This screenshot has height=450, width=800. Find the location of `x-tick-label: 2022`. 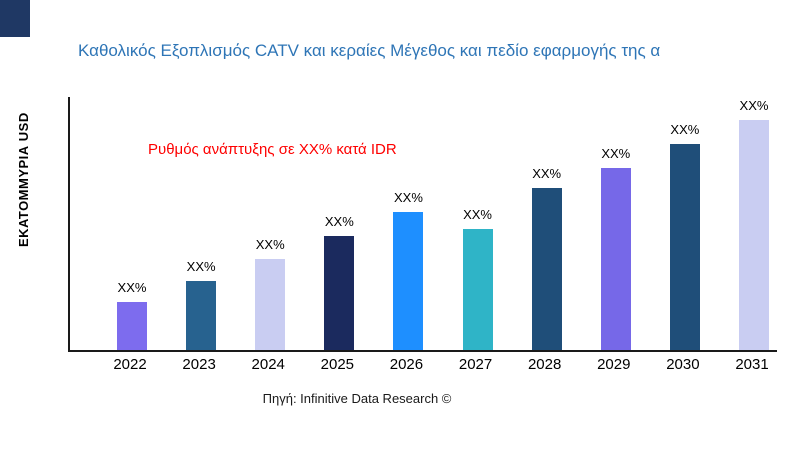

x-tick-label: 2022 is located at coordinates (130, 364).